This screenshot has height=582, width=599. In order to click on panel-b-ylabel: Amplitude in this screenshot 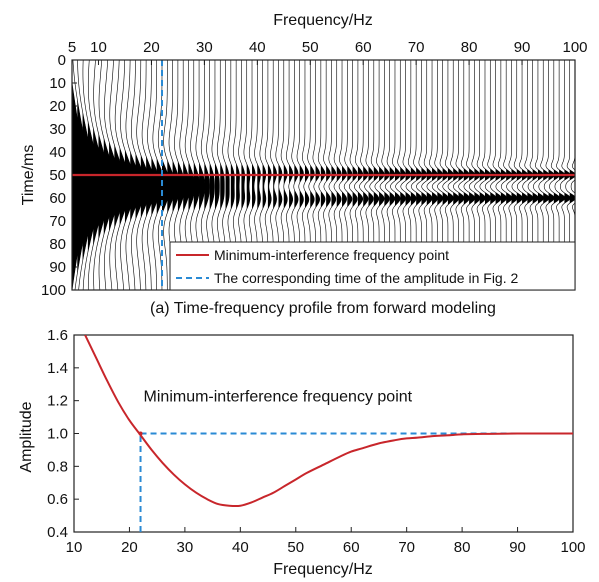, I will do `click(26, 436)`.